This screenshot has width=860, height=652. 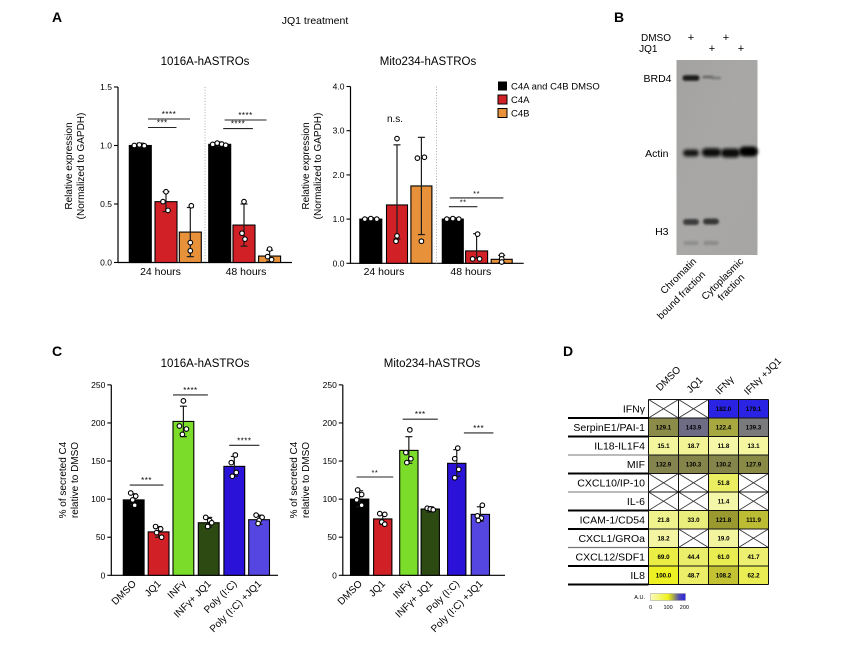 What do you see at coordinates (611, 483) in the screenshot?
I see `svg-text: CXCL10/IP-10` at bounding box center [611, 483].